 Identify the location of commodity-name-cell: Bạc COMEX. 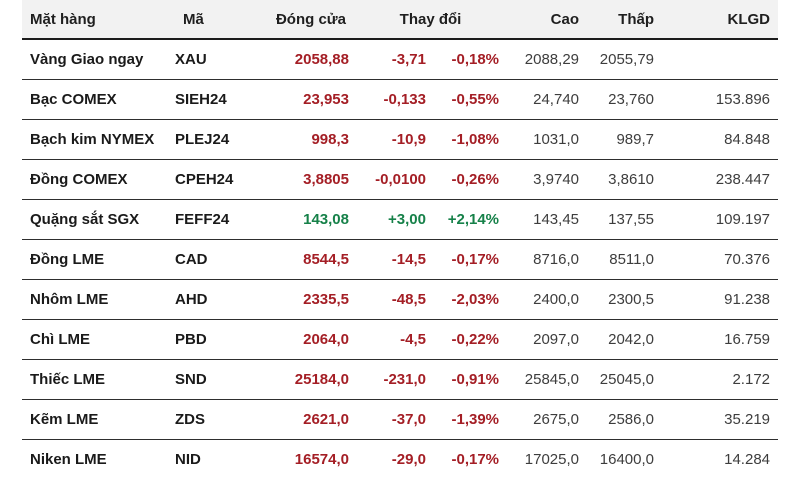
(98, 99).